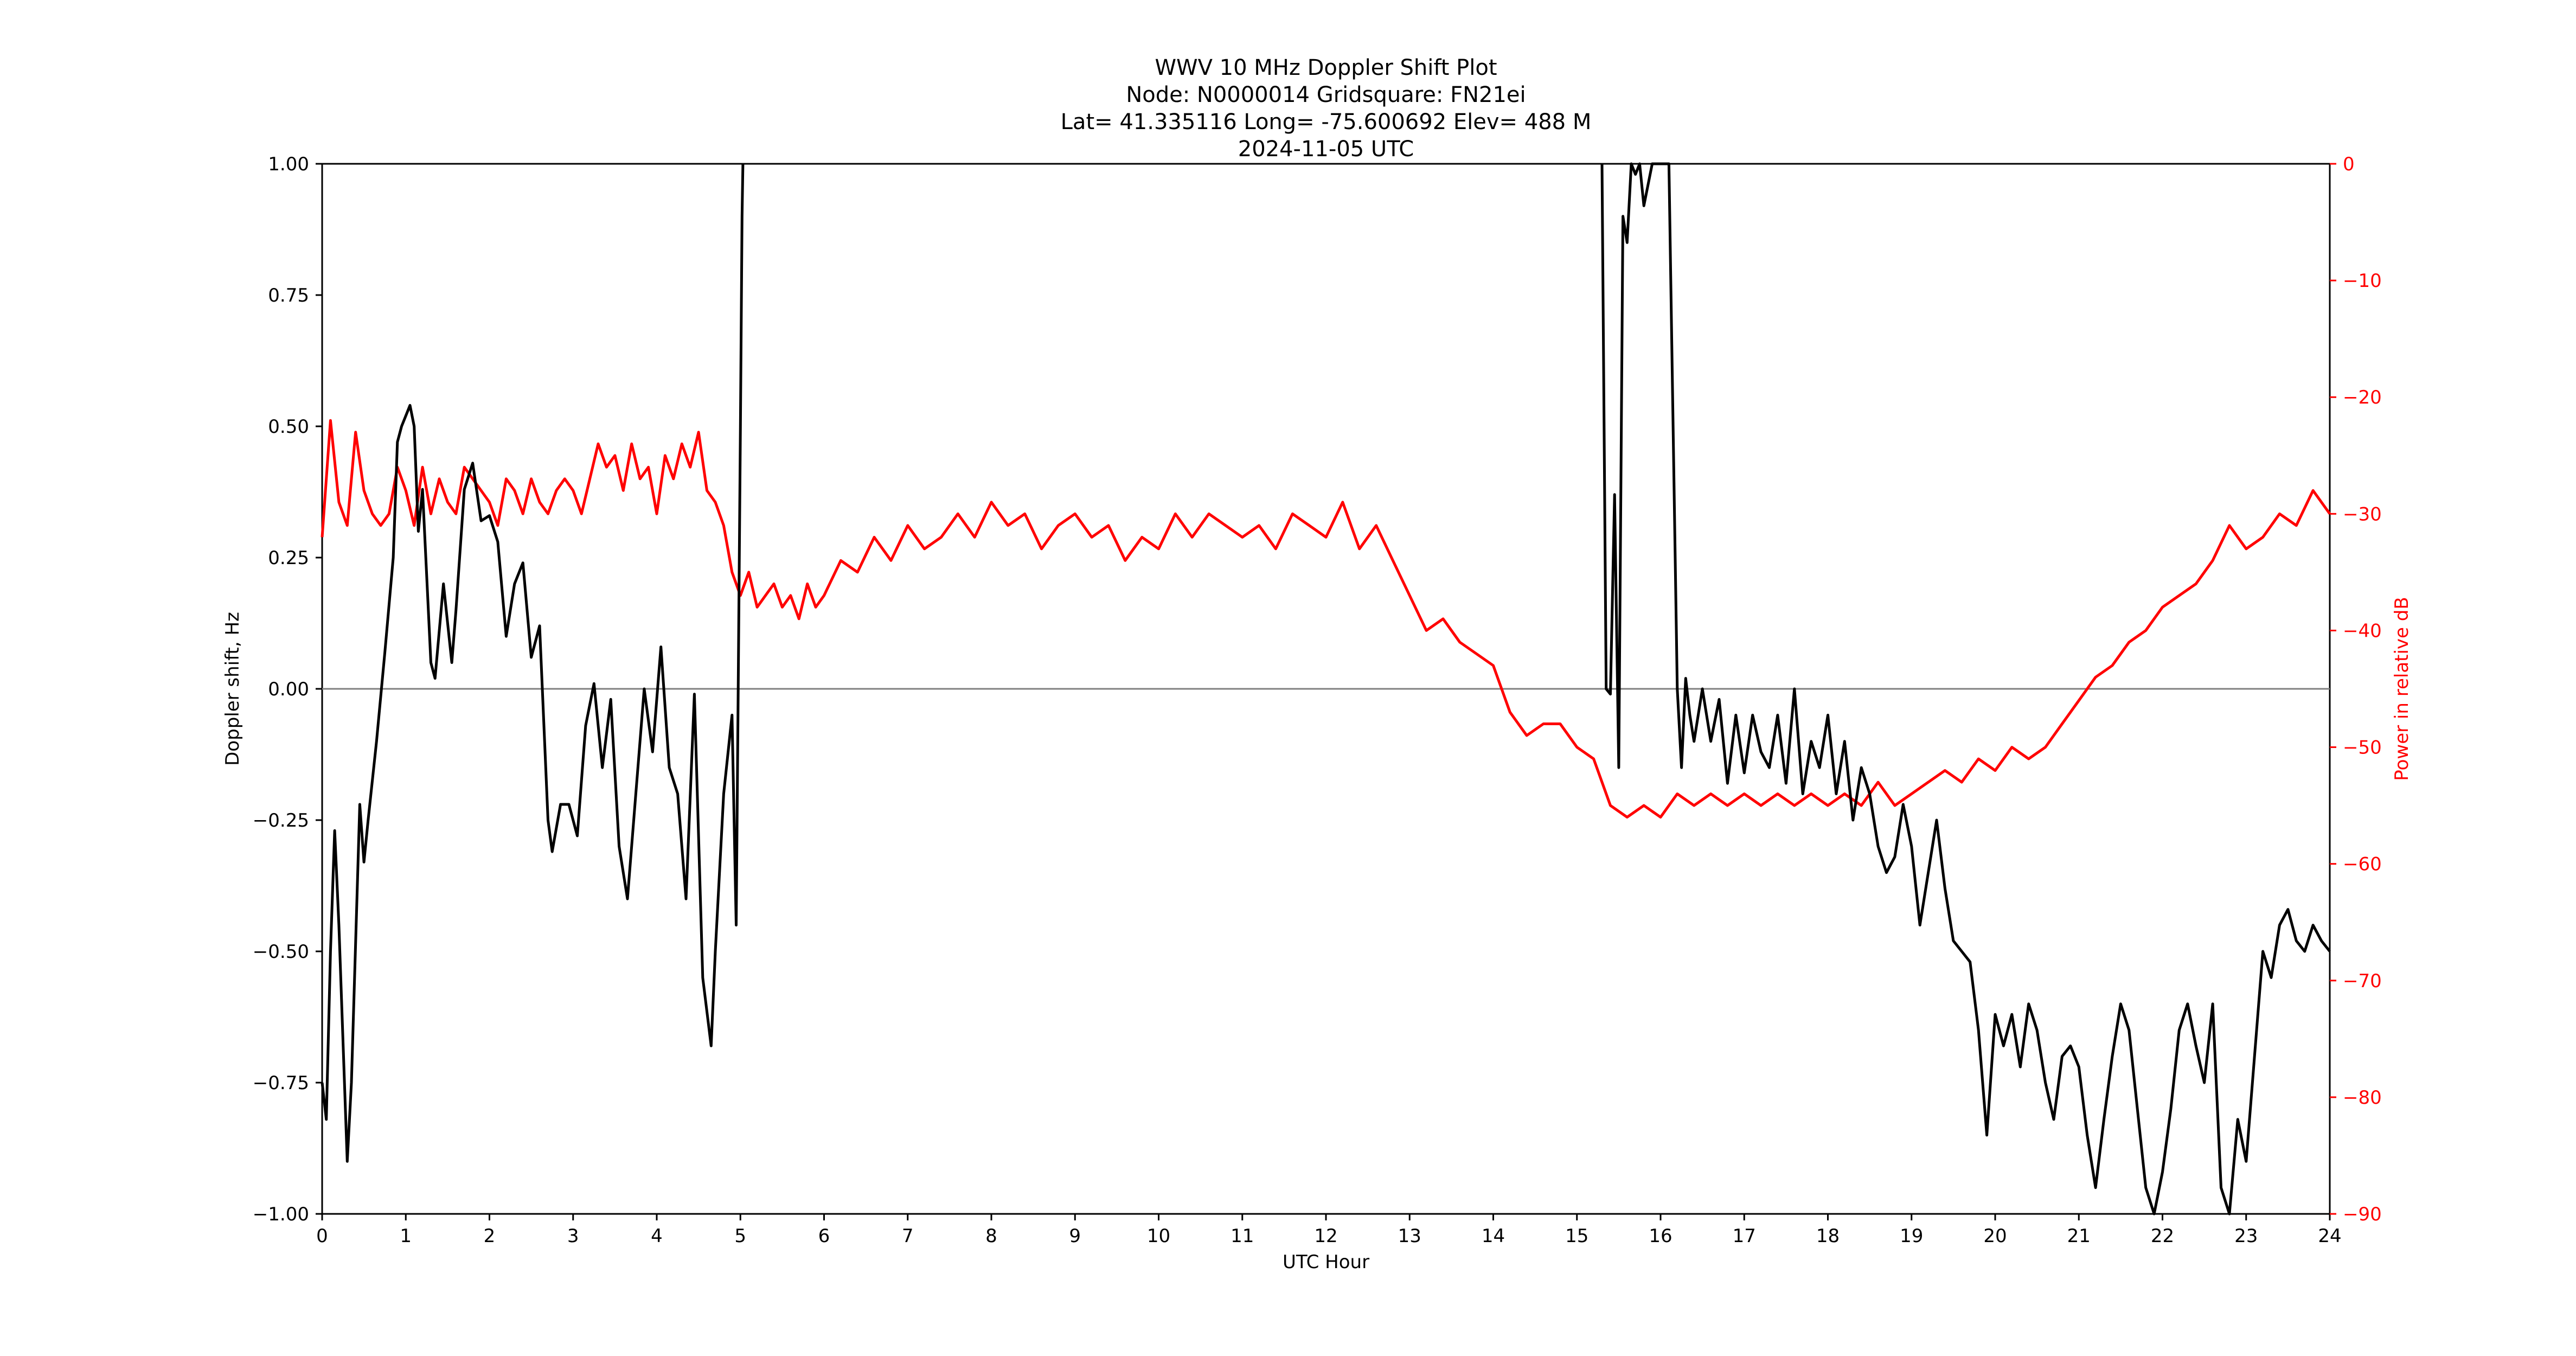 The width and height of the screenshot is (2576, 1356). Describe the element at coordinates (1493, 1236) in the screenshot. I see `x-tick-label: 14` at that location.